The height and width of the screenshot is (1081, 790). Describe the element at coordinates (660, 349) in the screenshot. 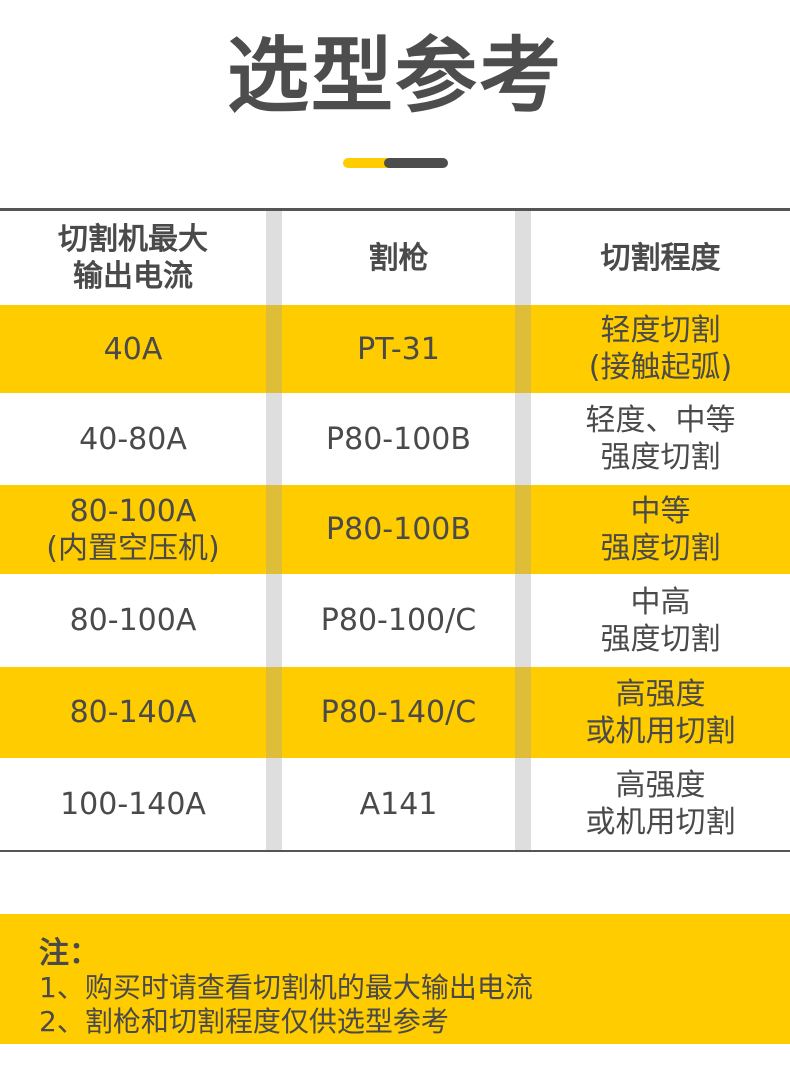

I see `cell-cut-level: 轻度切割 (接触起弧)` at that location.